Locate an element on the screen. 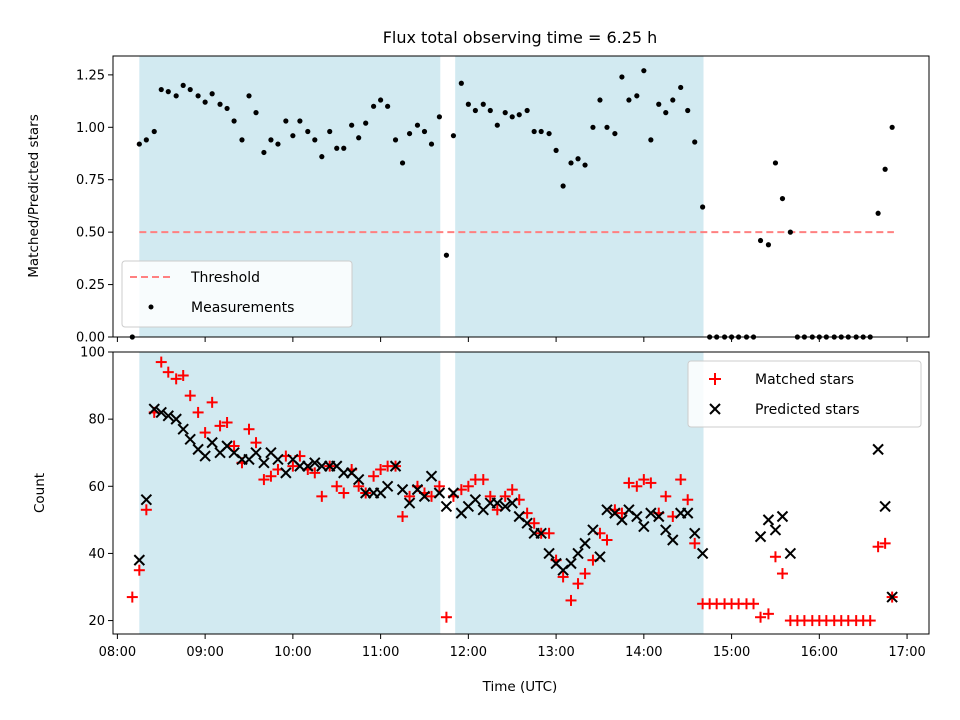 The image size is (960, 720). x-tick-label: 09:00 is located at coordinates (204, 652).